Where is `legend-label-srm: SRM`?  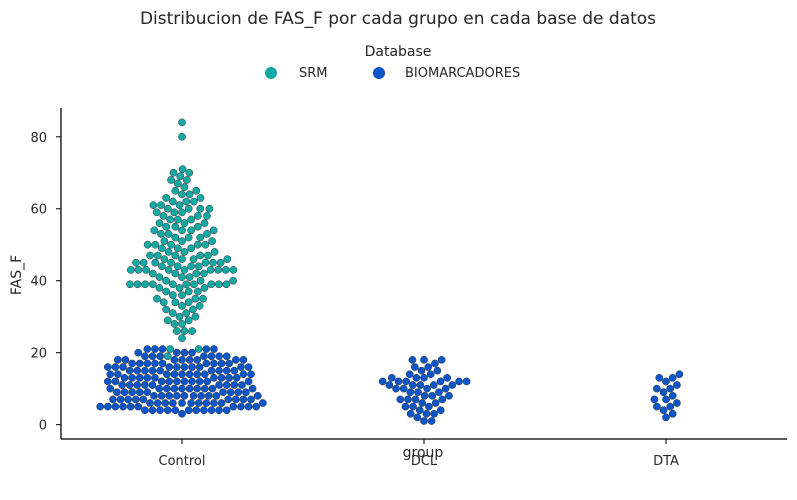
legend-label-srm: SRM is located at coordinates (313, 73).